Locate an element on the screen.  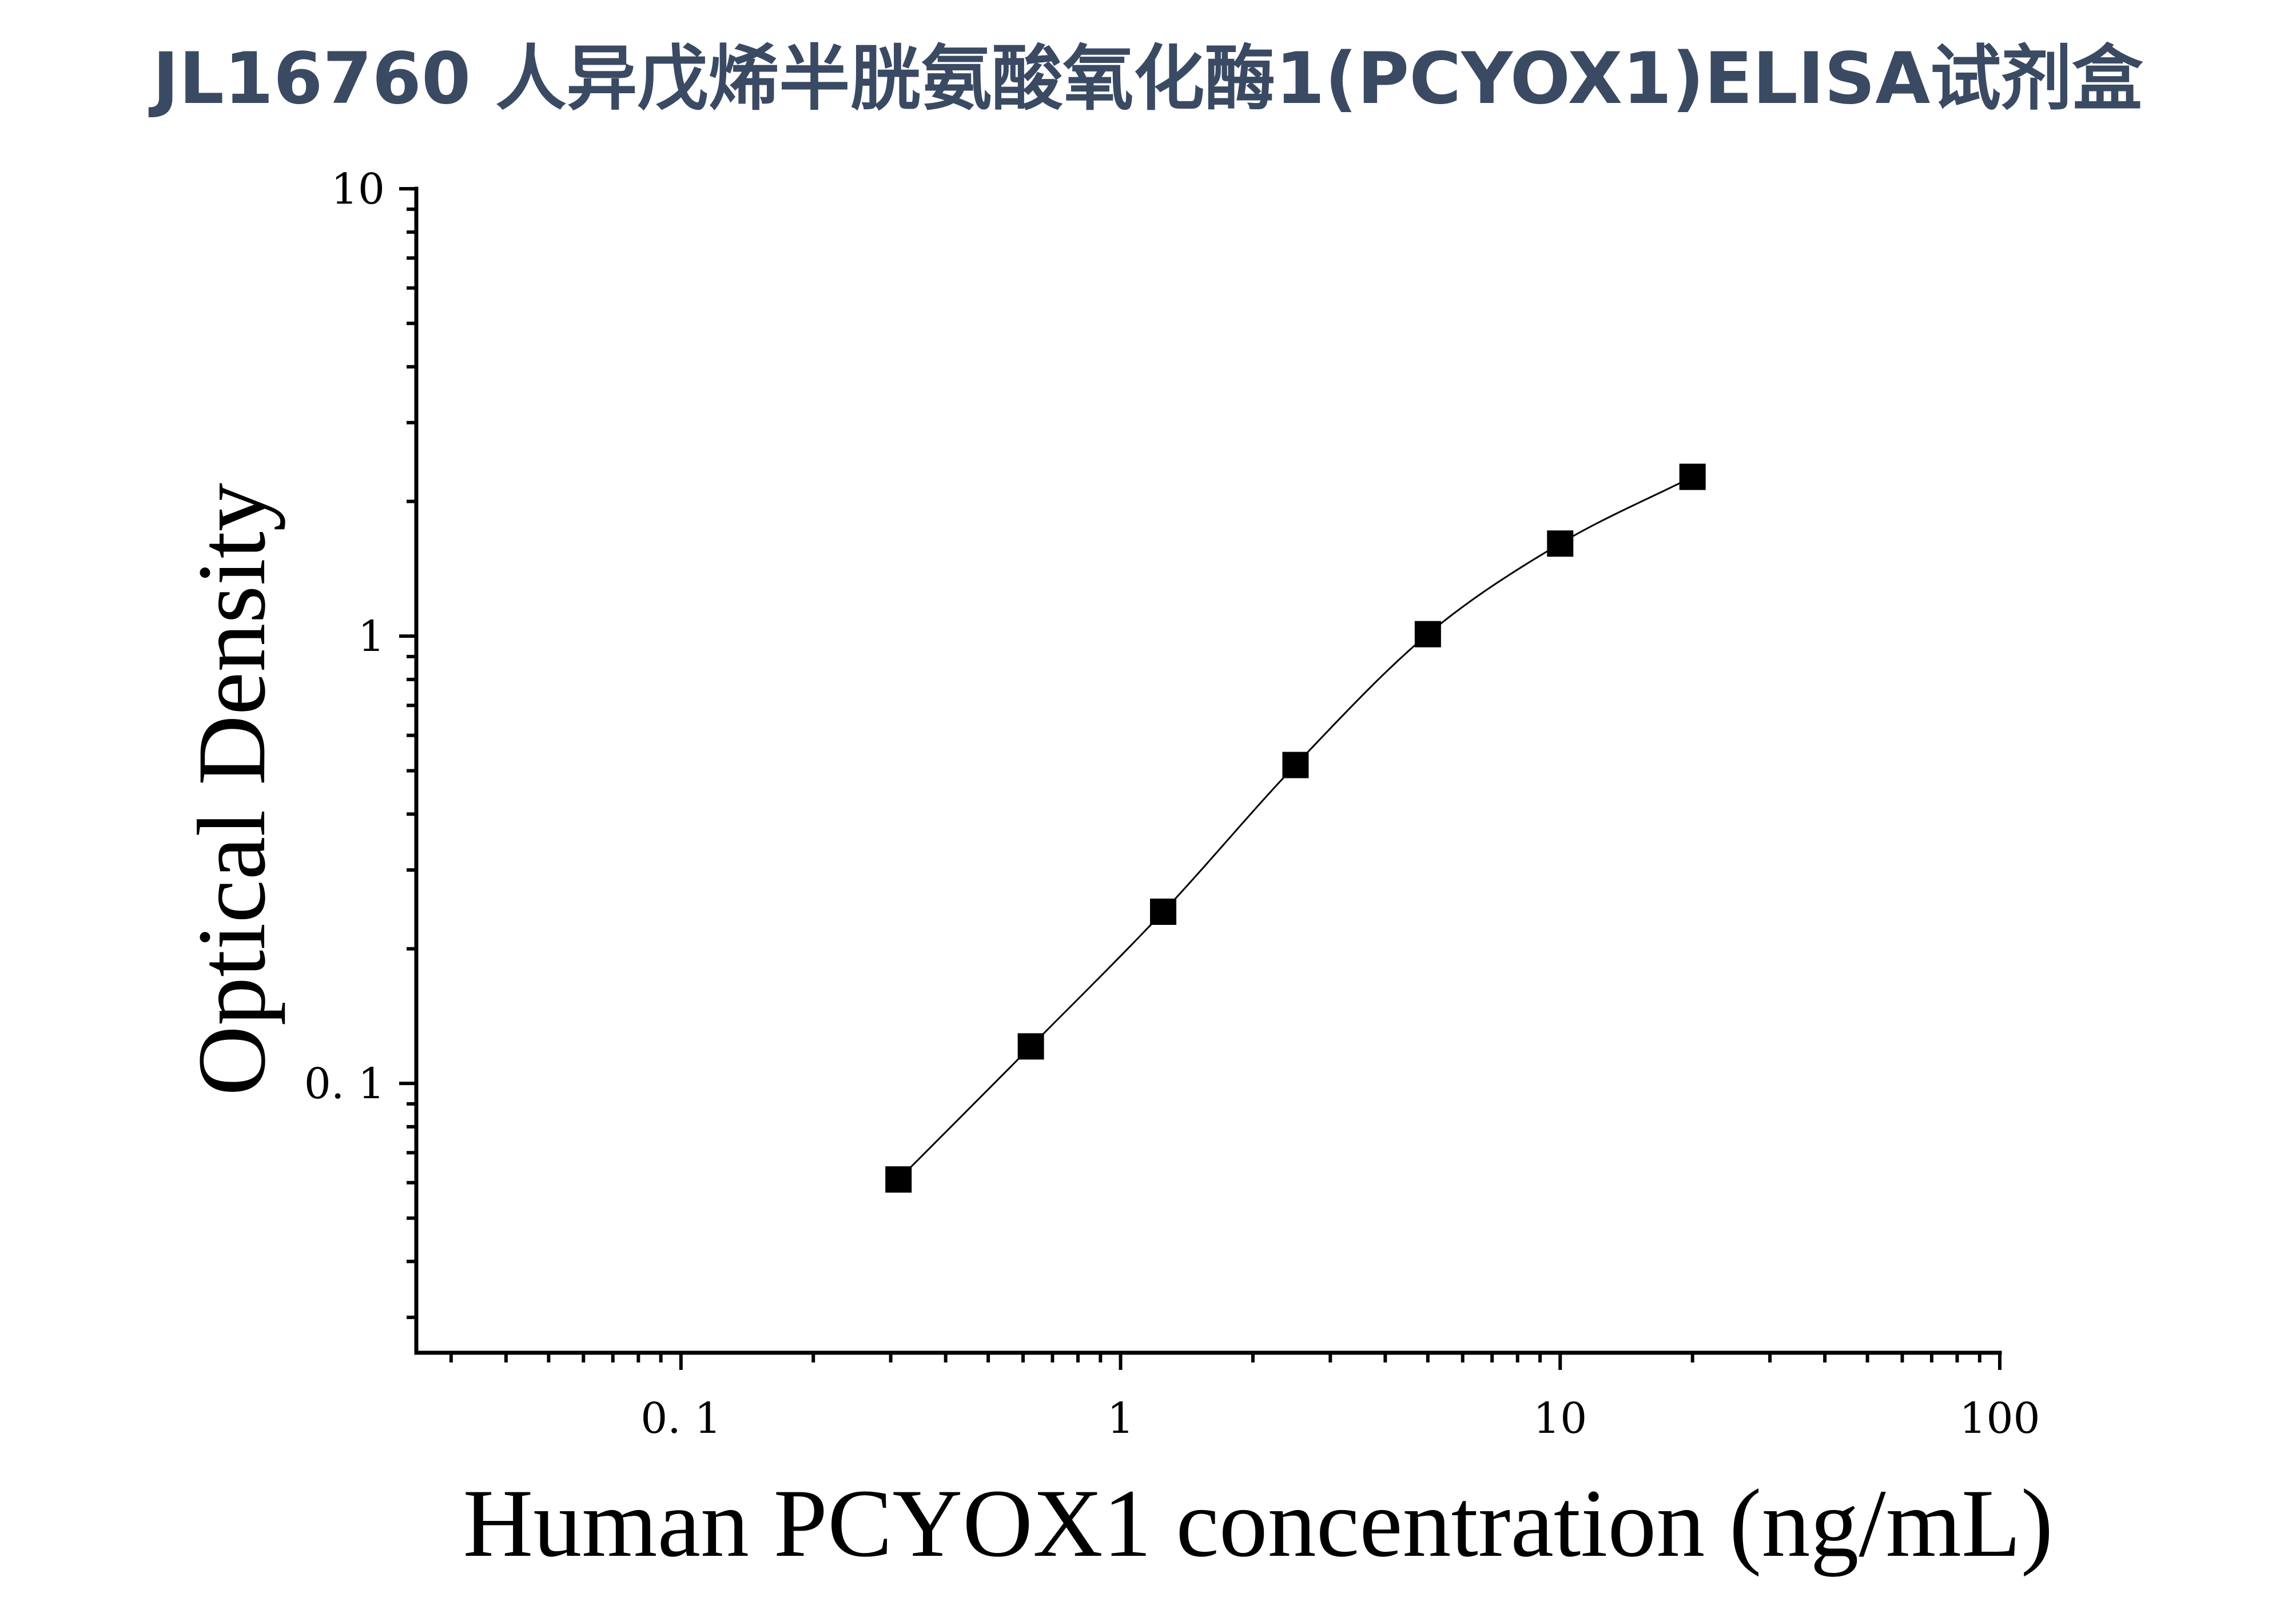
y-axis-label: Optical Density is located at coordinates (232, 789).